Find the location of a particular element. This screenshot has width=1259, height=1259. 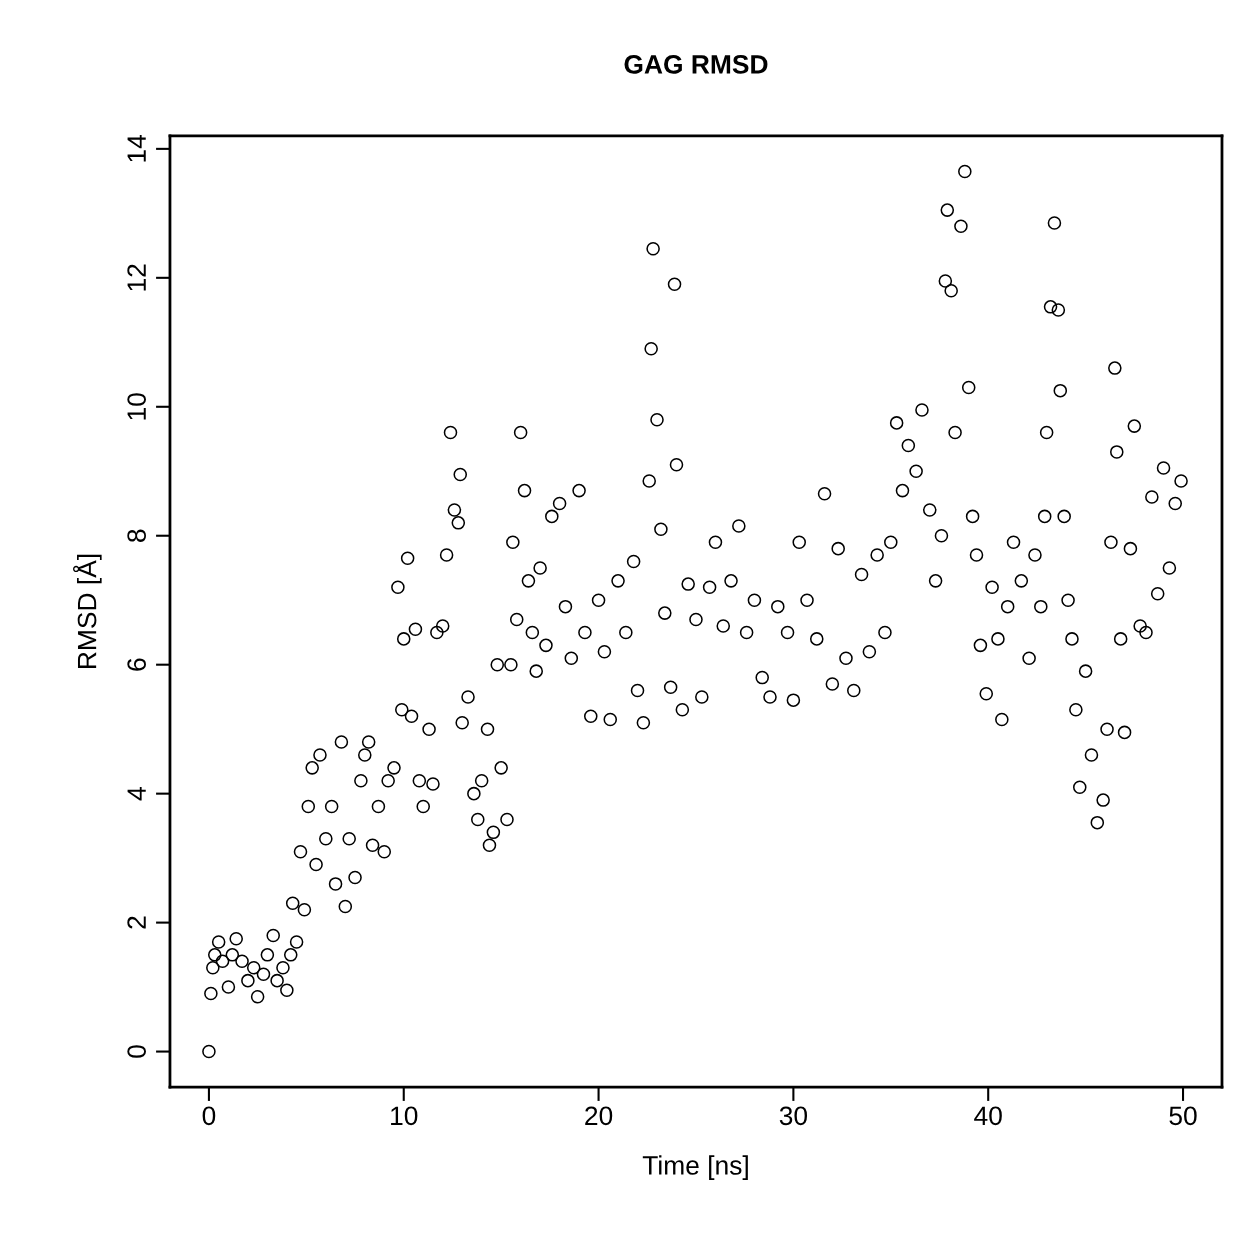

y-tick-label: 0 is located at coordinates (136, 1051).